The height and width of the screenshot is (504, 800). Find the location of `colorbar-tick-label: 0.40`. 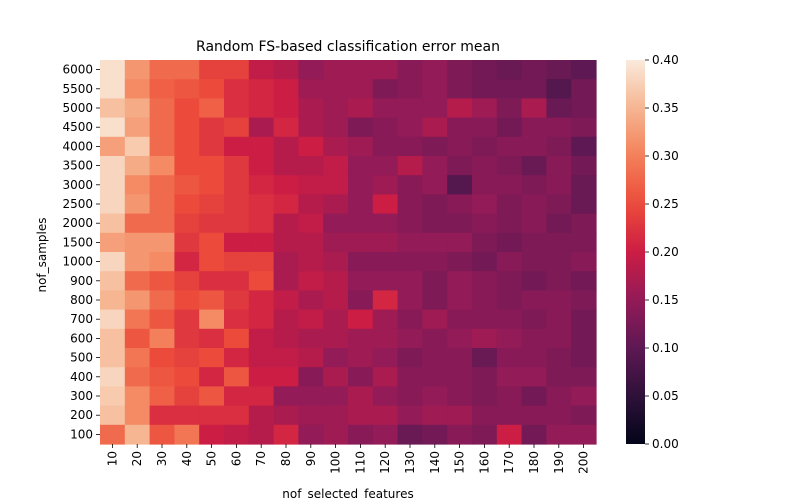

colorbar-tick-label: 0.40 is located at coordinates (665, 60).